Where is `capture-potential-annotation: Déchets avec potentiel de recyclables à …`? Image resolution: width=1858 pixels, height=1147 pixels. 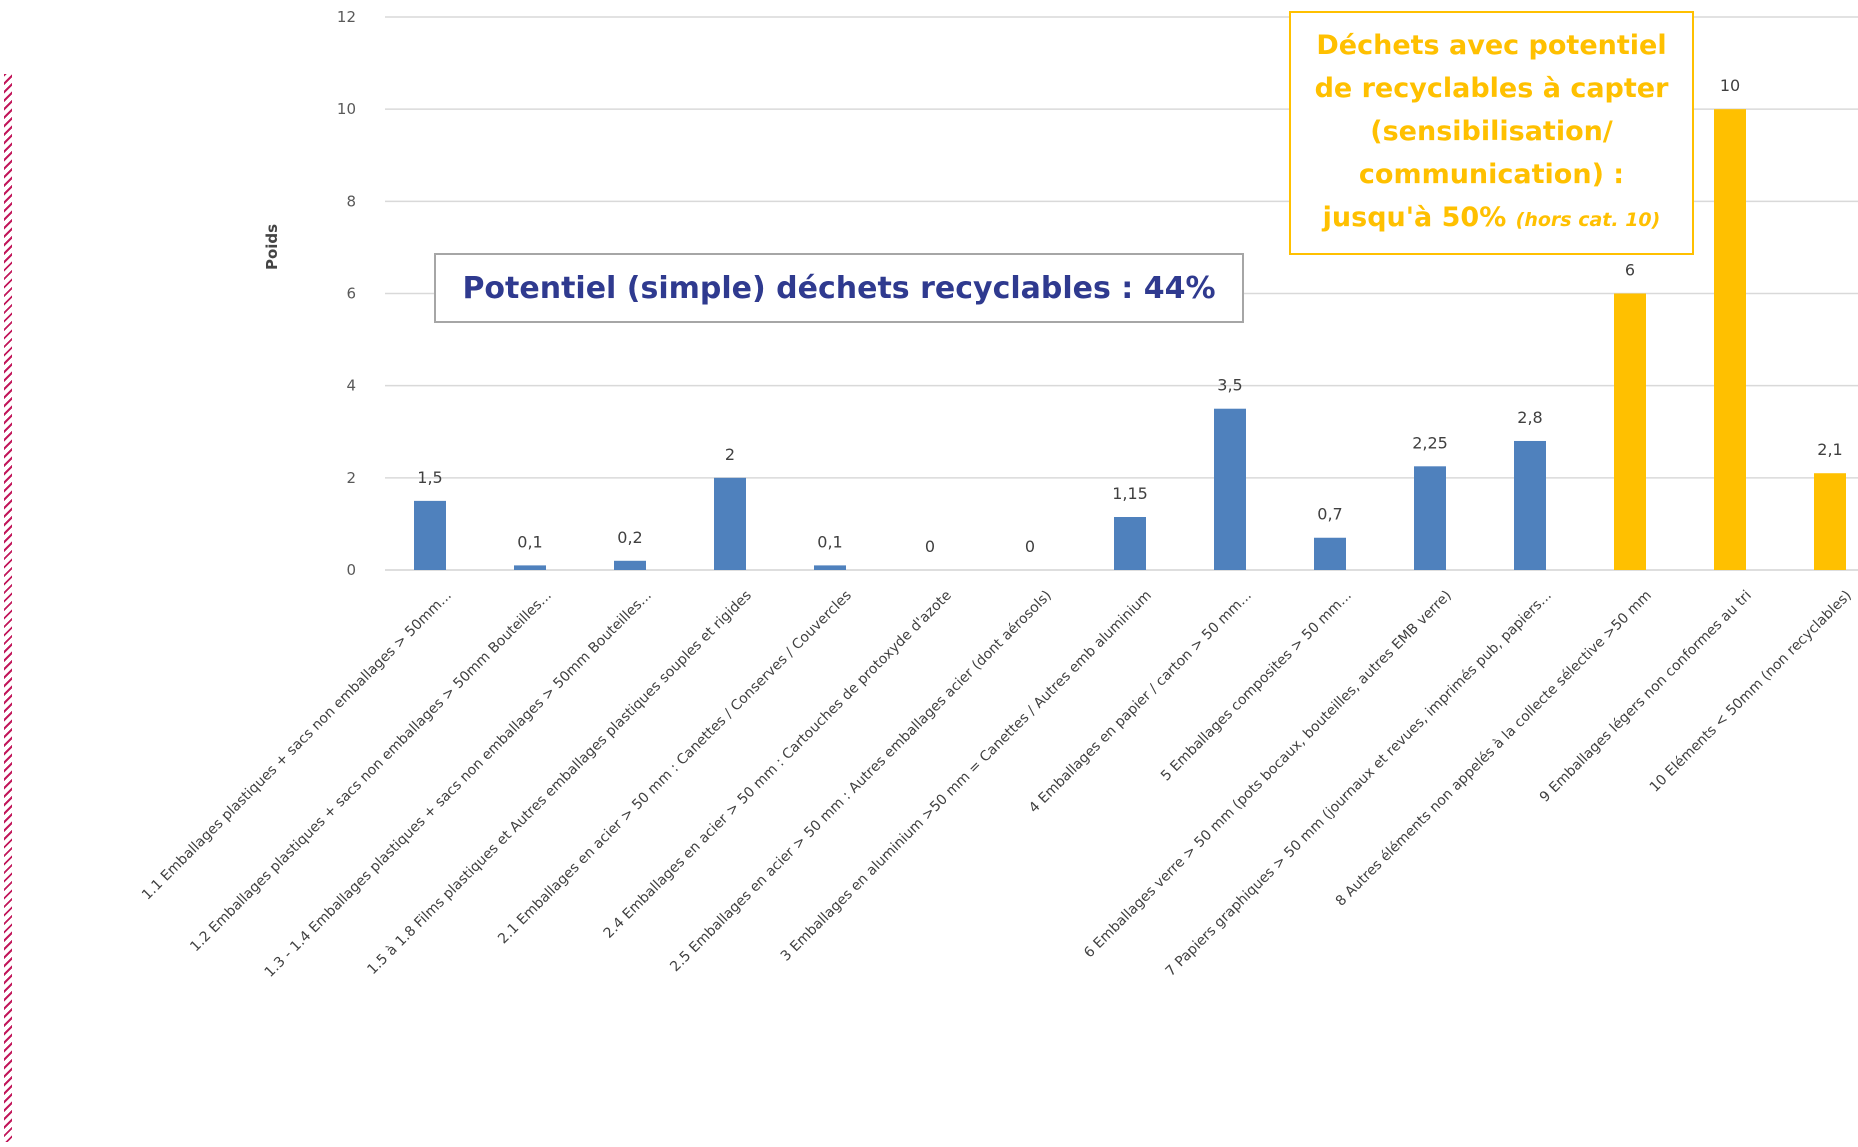
capture-potential-annotation: Déchets avec potentiel de recyclables à … is located at coordinates (1491, 133).